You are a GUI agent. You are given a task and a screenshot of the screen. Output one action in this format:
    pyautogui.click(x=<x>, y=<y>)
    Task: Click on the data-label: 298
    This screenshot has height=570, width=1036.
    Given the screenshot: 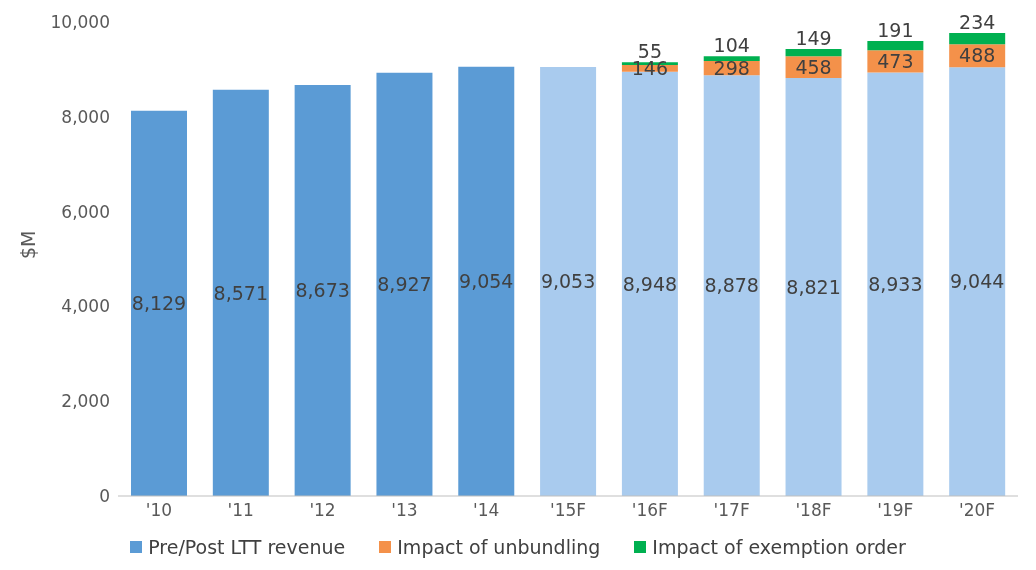 What is the action you would take?
    pyautogui.click(x=731, y=67)
    